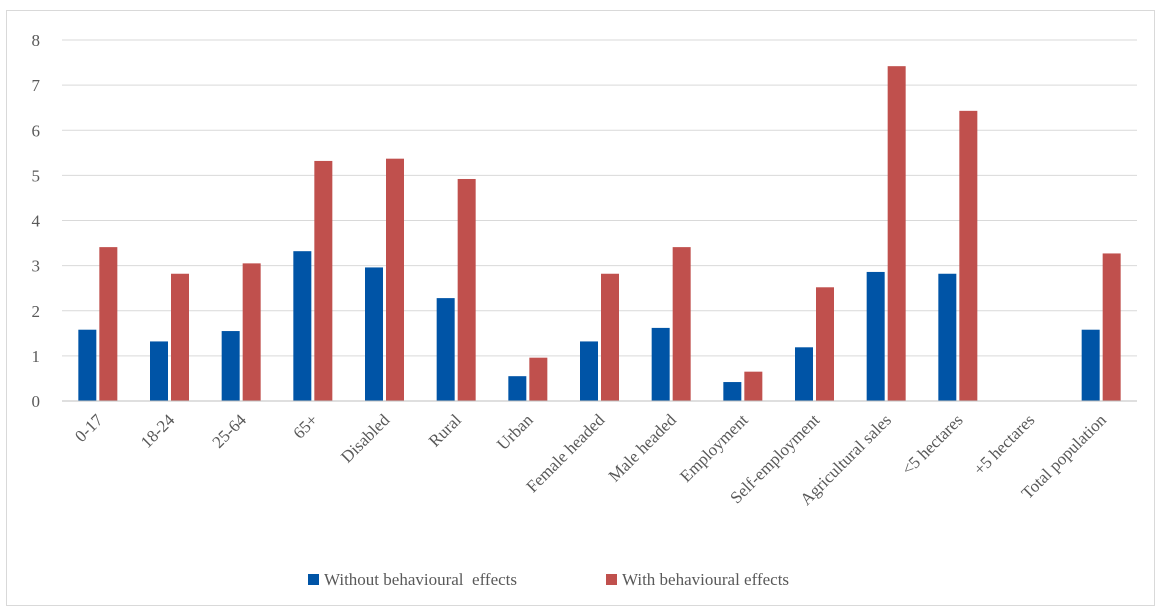 The height and width of the screenshot is (612, 1160). I want to click on y-axis-ticks: 0 1 2 3 4 5 6 7 8, so click(36, 221).